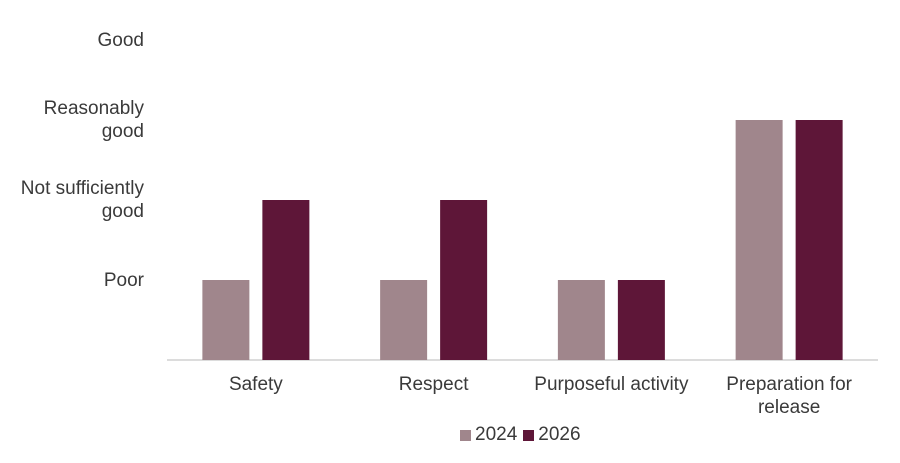  What do you see at coordinates (82, 200) in the screenshot?
I see `y-tick-label: Not sufficiently good` at bounding box center [82, 200].